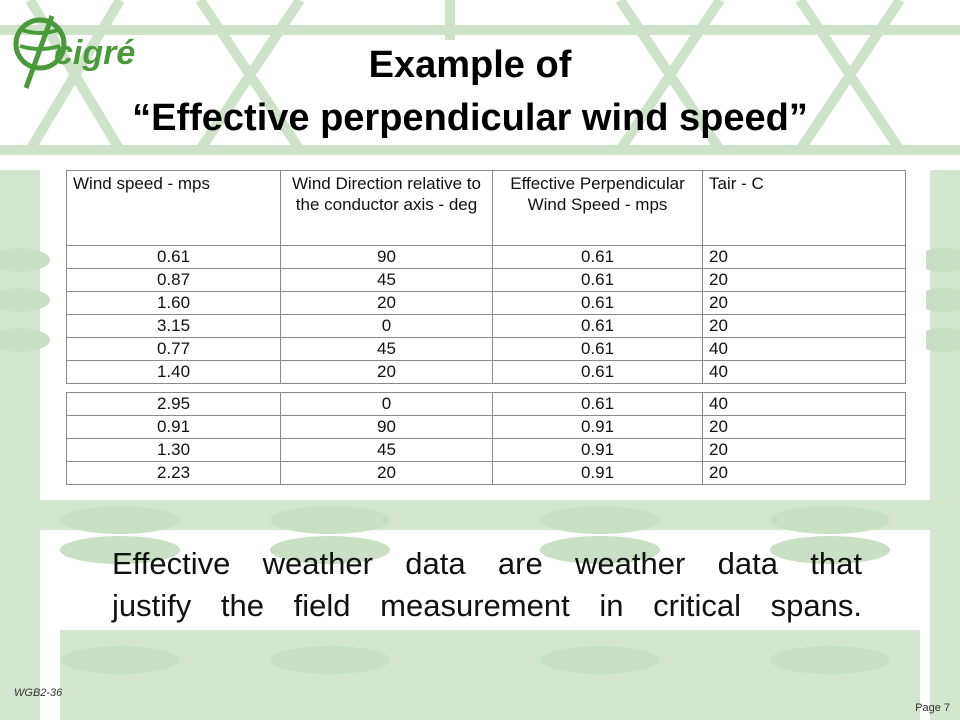 This screenshot has height=720, width=960. What do you see at coordinates (173, 473) in the screenshot?
I see `cell-wind-speed: 2.23` at bounding box center [173, 473].